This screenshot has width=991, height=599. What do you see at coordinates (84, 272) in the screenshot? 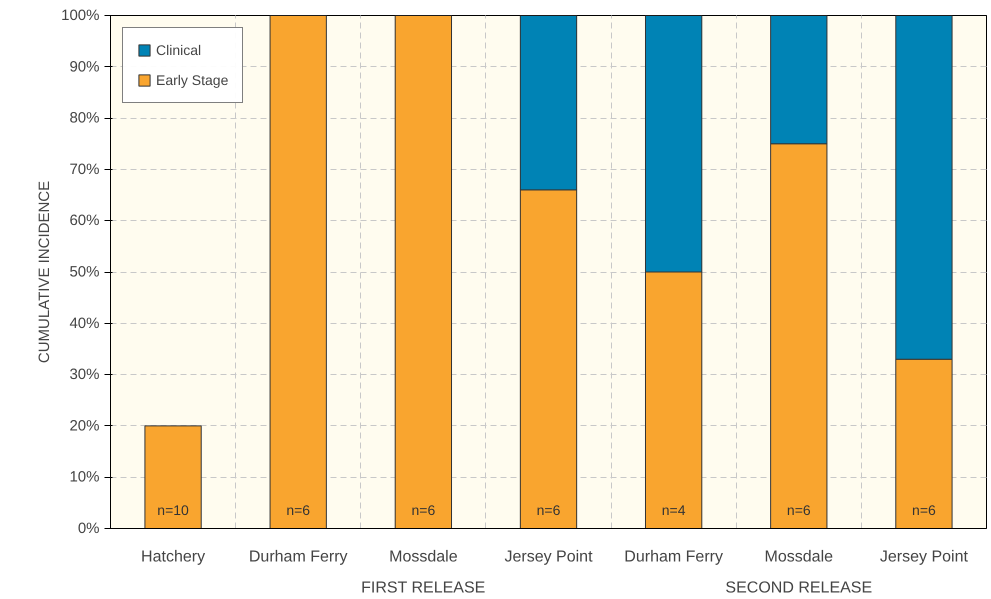
I see `y-tick-label: 50%` at bounding box center [84, 272].